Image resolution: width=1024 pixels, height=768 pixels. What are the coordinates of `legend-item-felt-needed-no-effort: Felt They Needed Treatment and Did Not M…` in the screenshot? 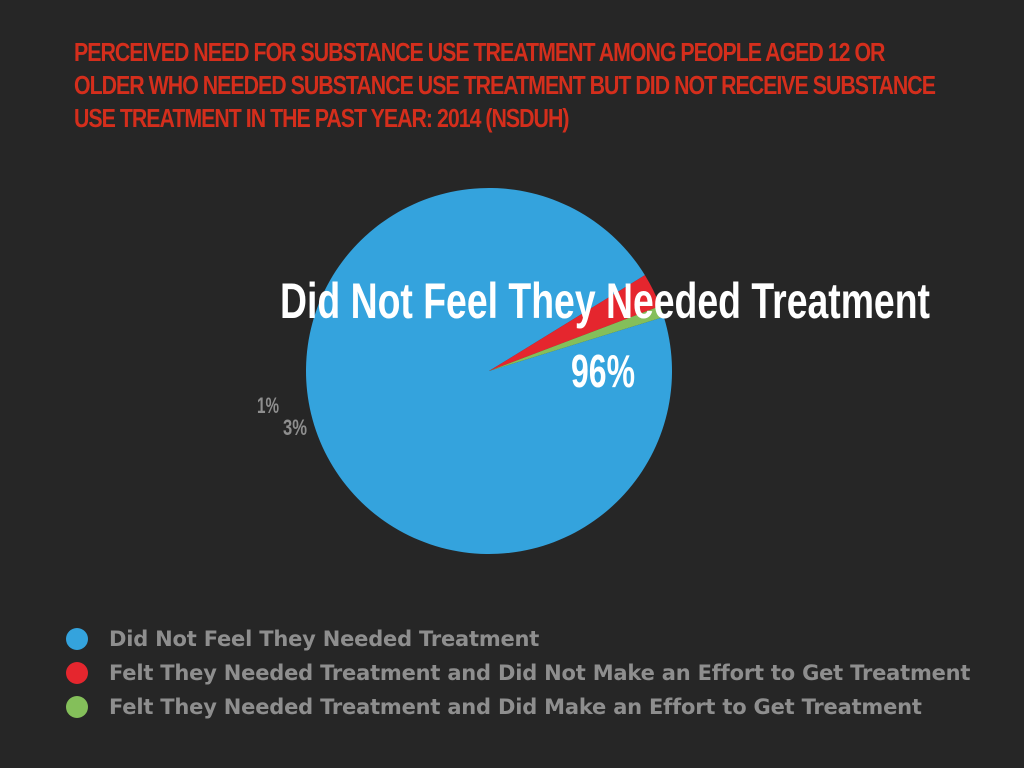 It's located at (518, 673).